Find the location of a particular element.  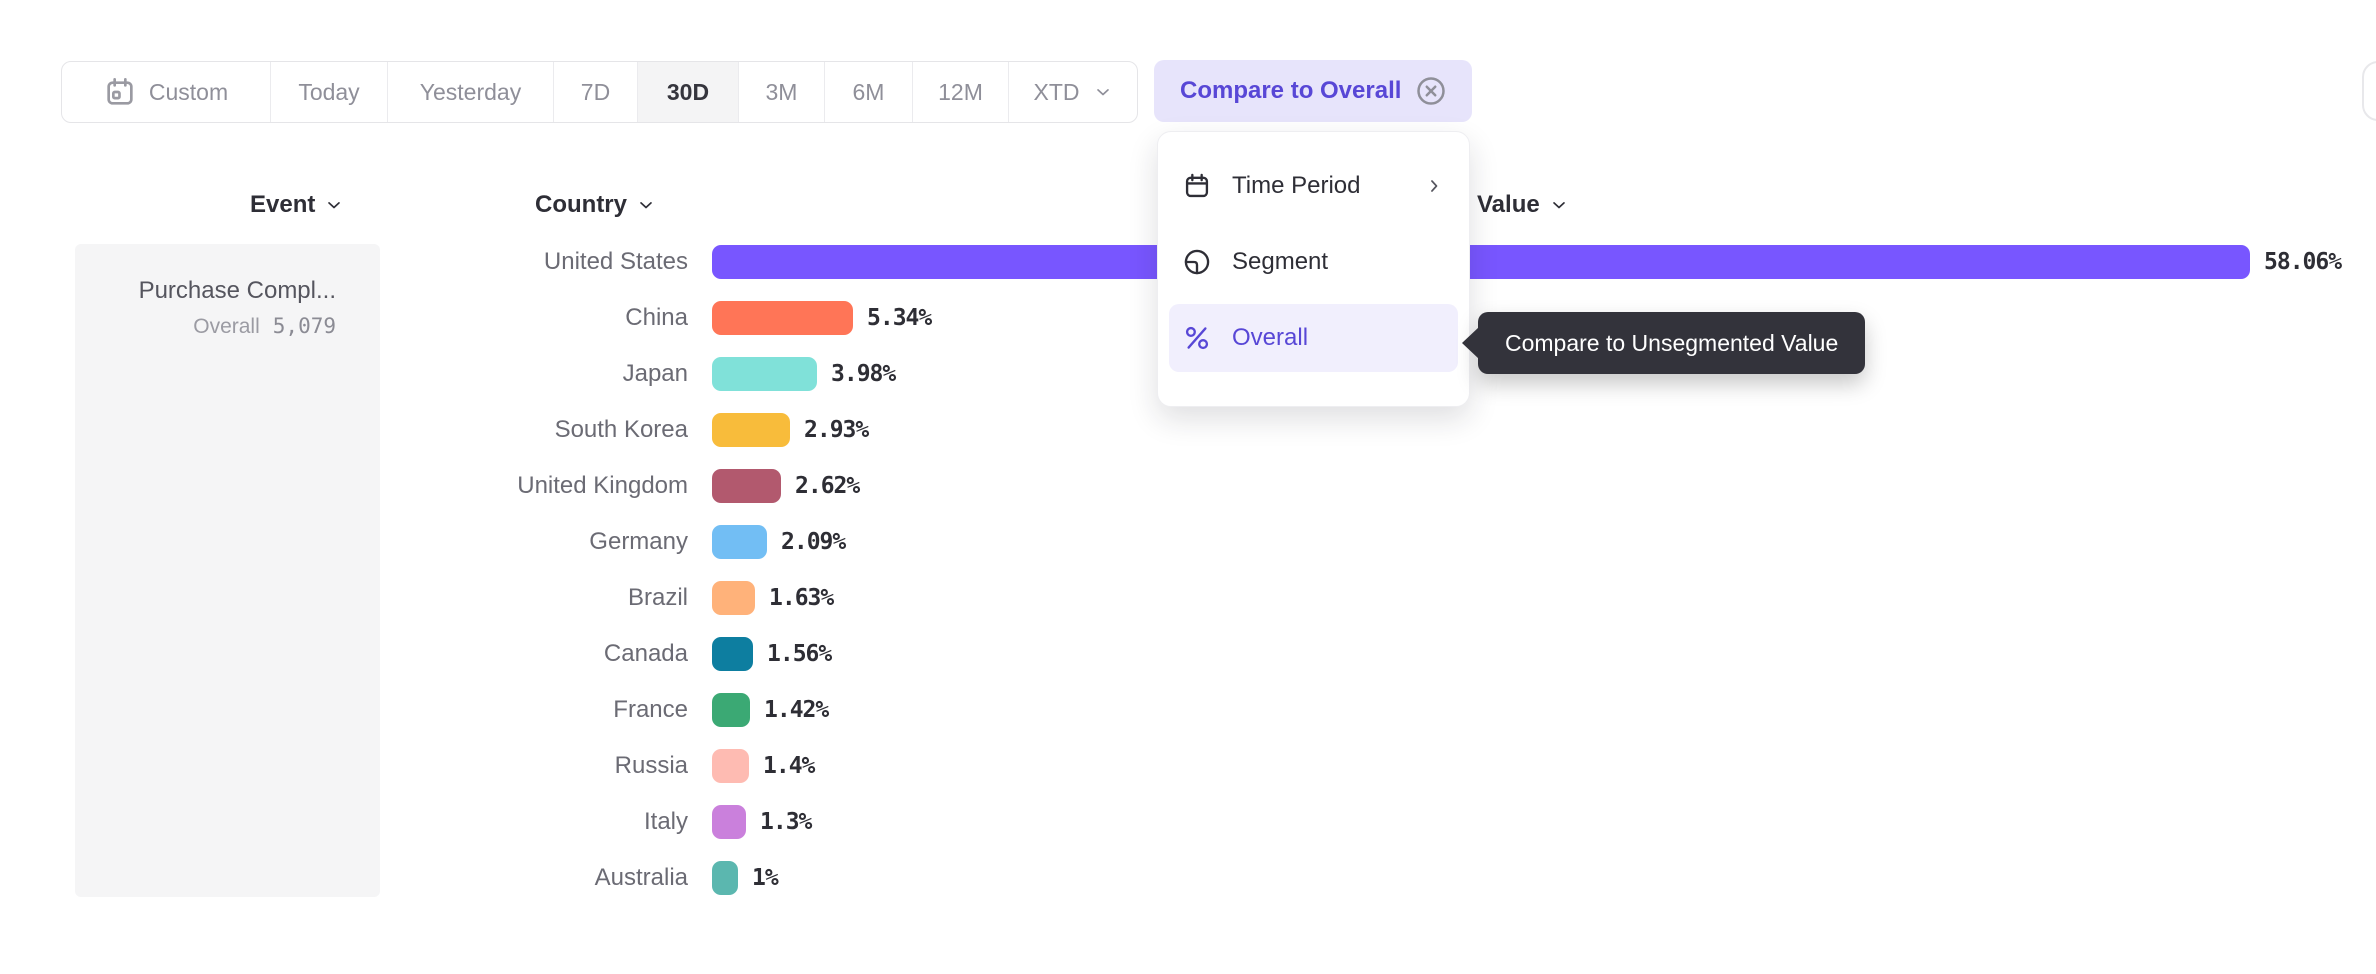

chart-row-south-korea: South Korea 2.93% is located at coordinates (1188, 430).